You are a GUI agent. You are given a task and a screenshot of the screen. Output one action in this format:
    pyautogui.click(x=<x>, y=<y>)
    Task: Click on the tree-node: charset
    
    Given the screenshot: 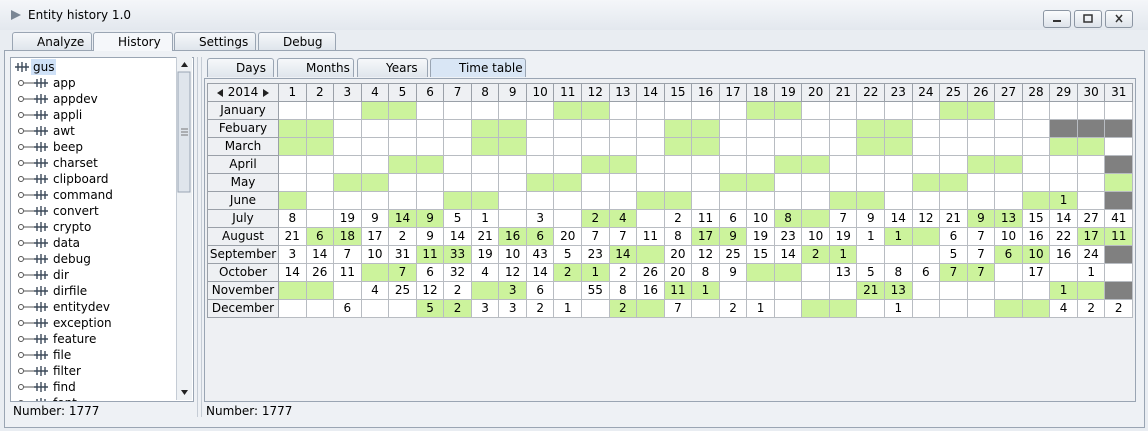 What is the action you would take?
    pyautogui.click(x=91, y=163)
    